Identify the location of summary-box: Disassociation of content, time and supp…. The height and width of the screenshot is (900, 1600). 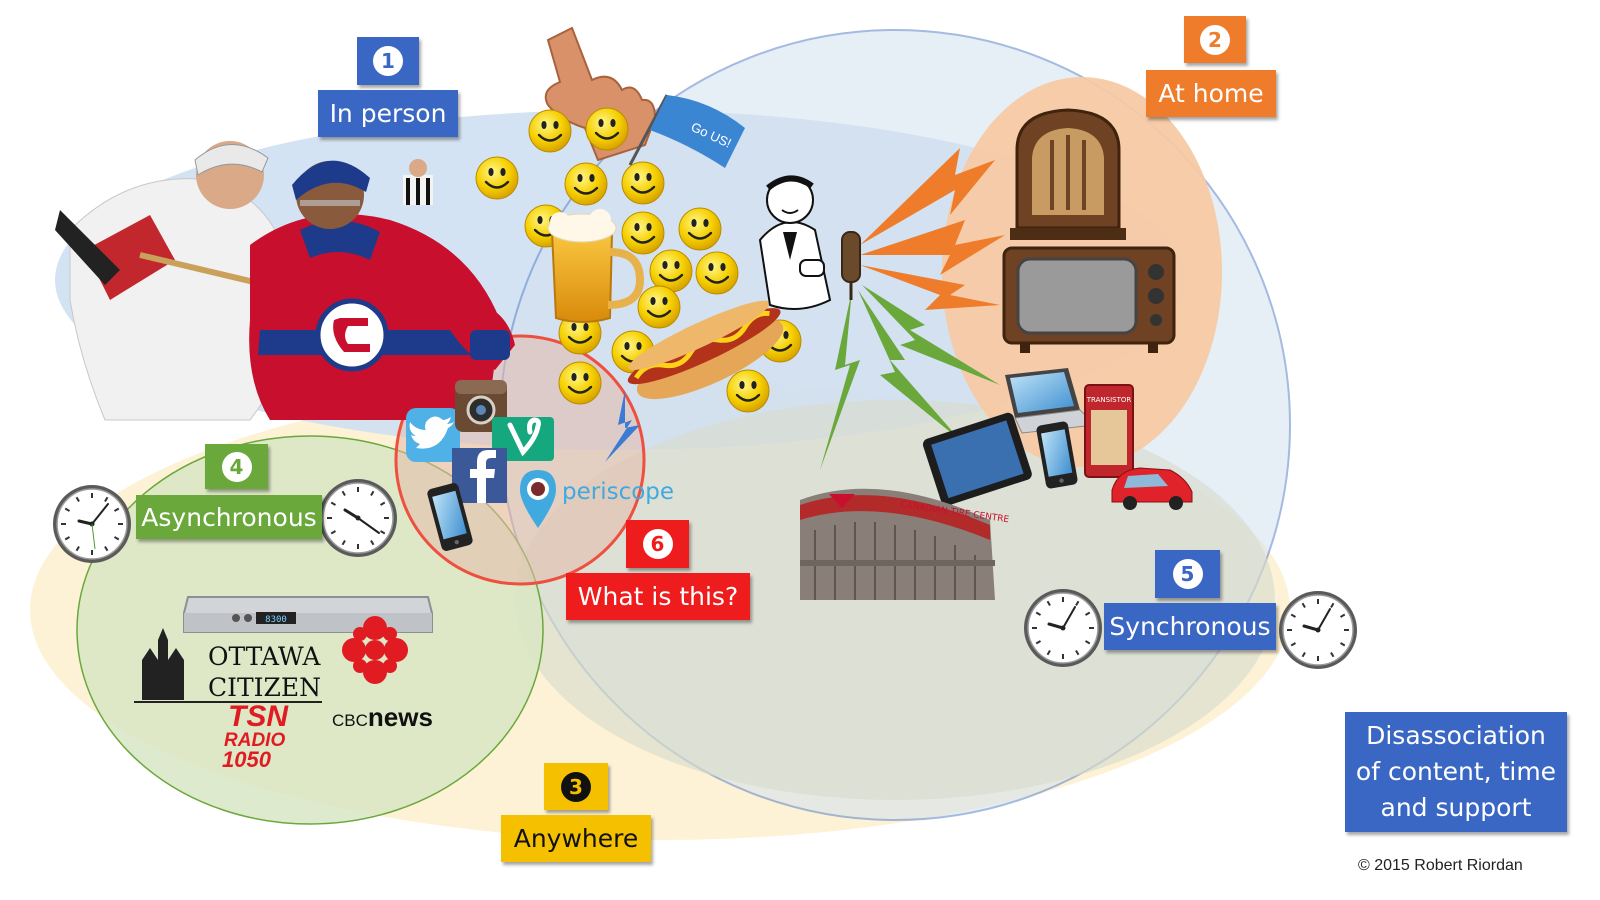
(1456, 772).